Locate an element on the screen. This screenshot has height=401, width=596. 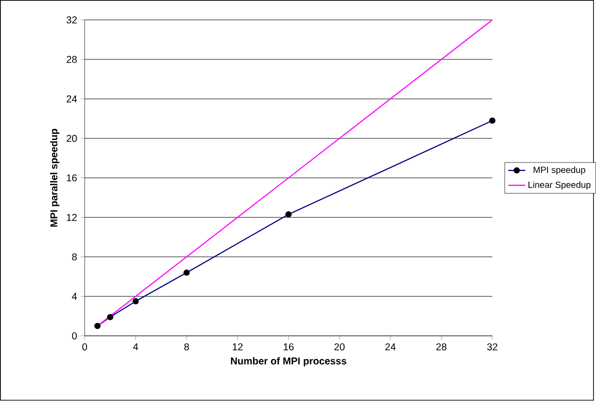
y-axis-title: MPI parallel speedup is located at coordinates (55, 178).